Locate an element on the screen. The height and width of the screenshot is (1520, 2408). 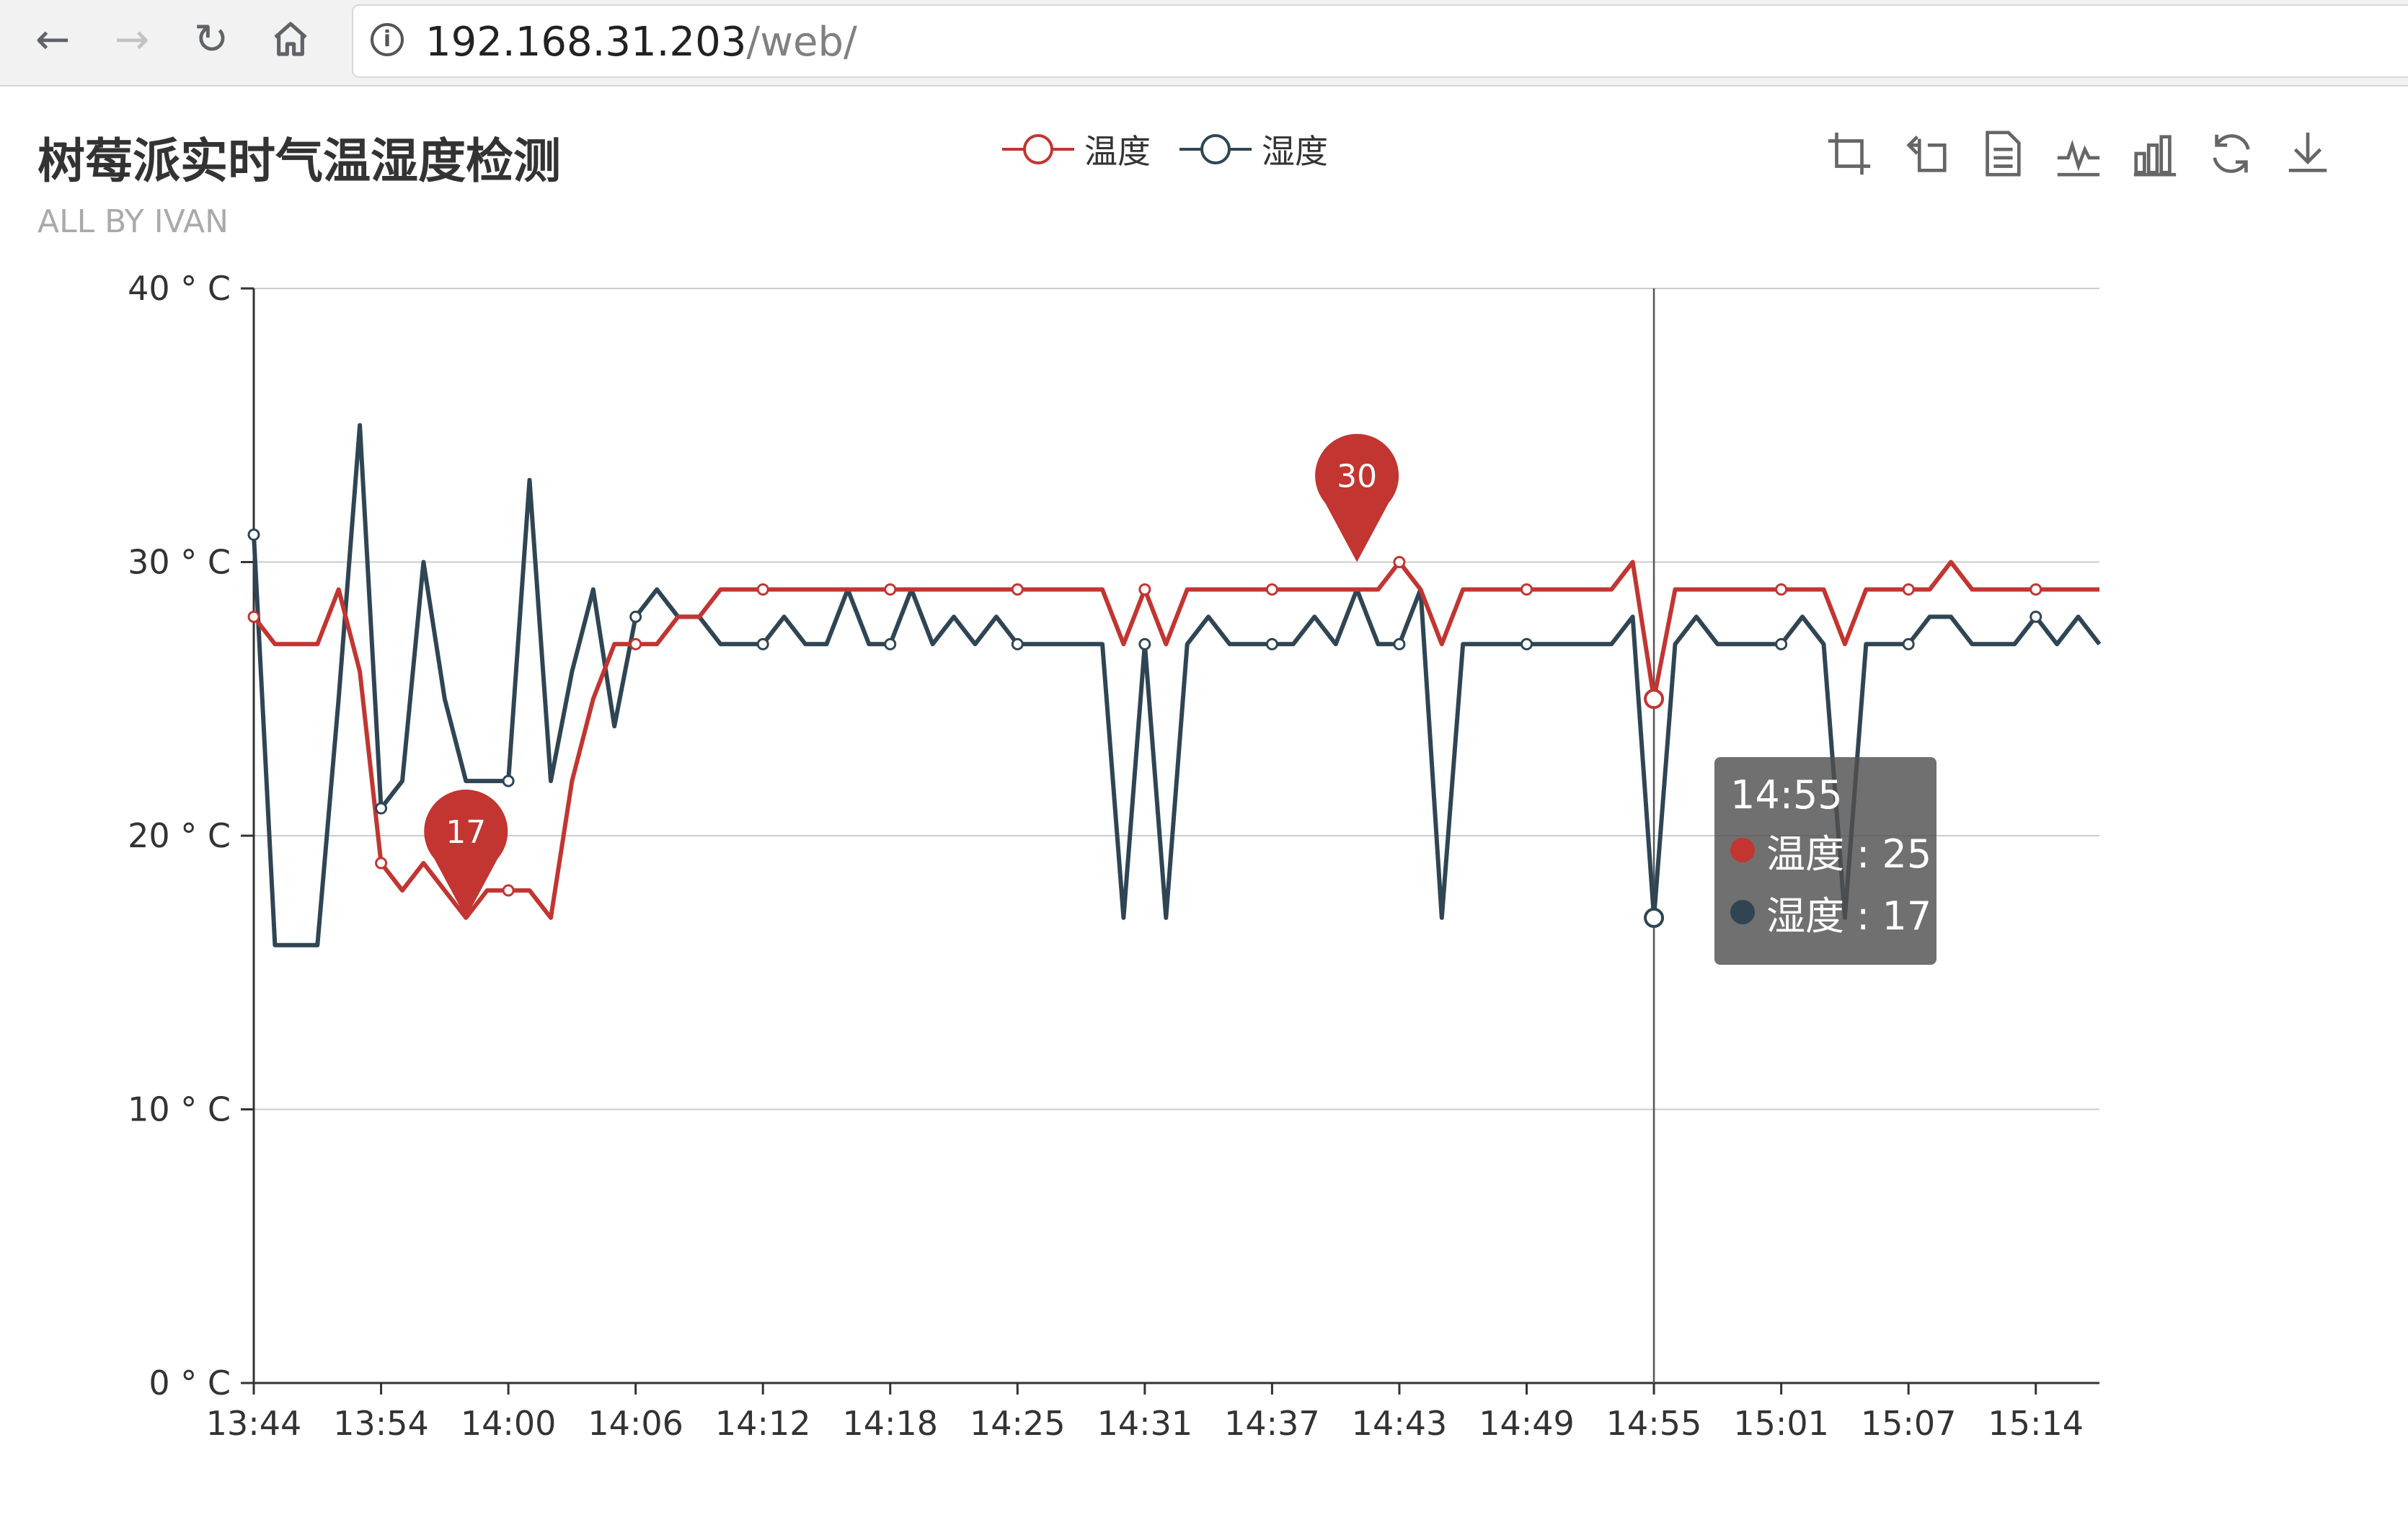
y-tick-label: 30 ° C is located at coordinates (179, 562).